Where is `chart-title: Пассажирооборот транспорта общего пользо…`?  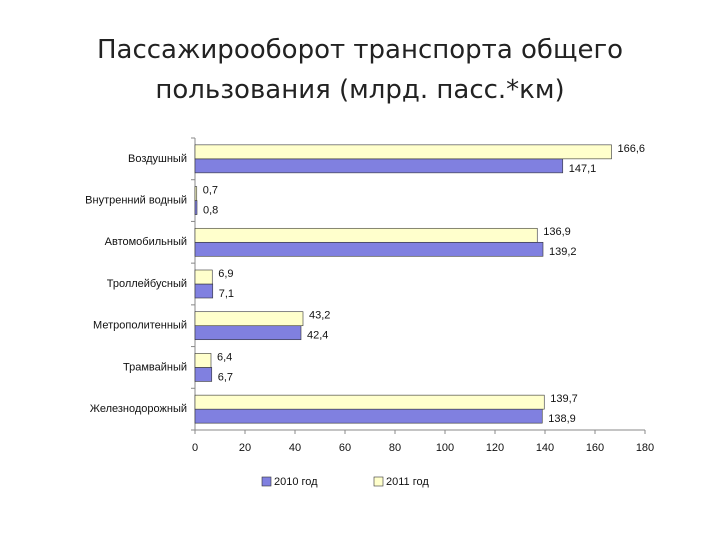 chart-title: Пассажирооборот транспорта общего пользо… is located at coordinates (360, 70).